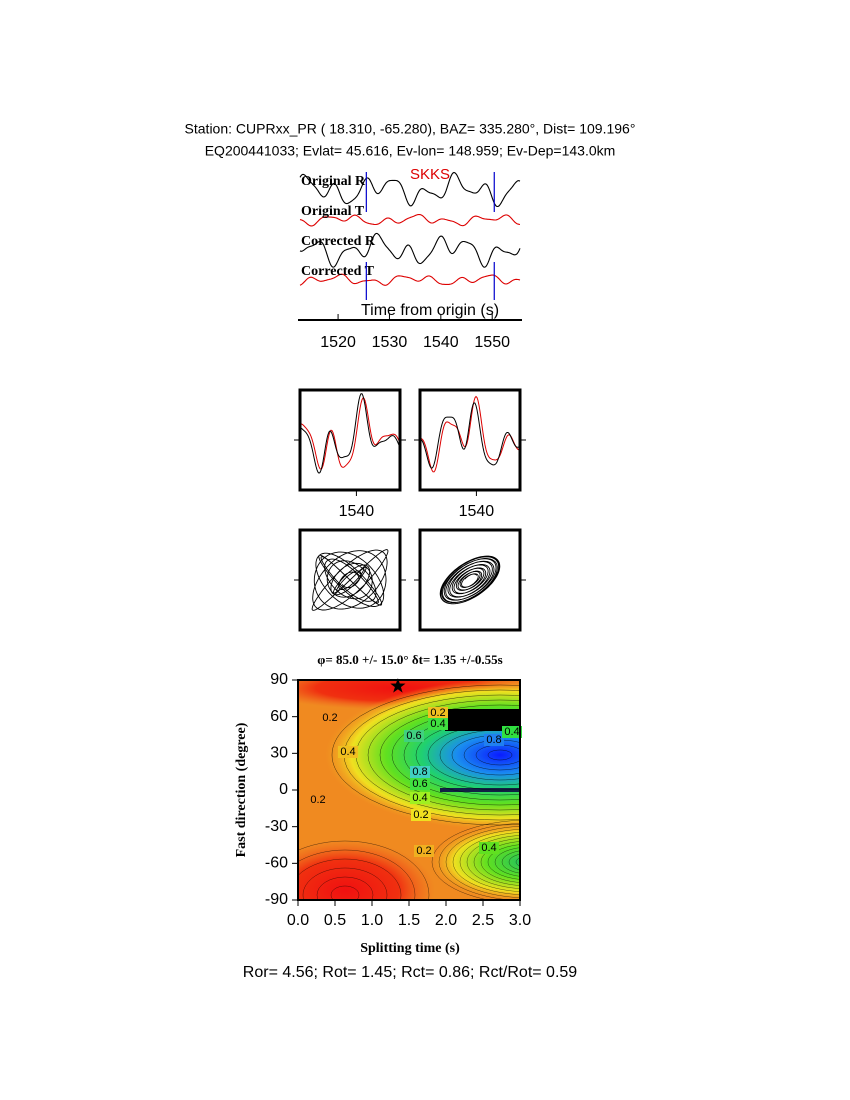 The height and width of the screenshot is (1100, 850). What do you see at coordinates (390, 342) in the screenshot?
I see `x-tick-label: 1530` at bounding box center [390, 342].